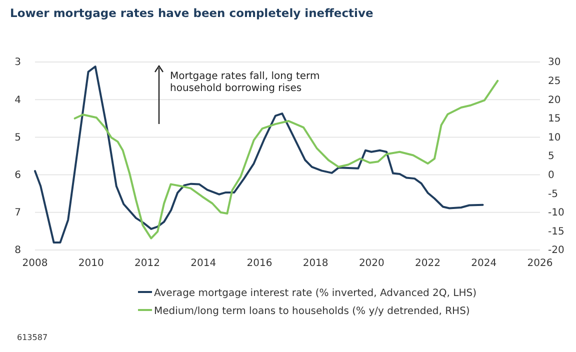 The width and height of the screenshot is (576, 352). I want to click on x-tick-label: 2010, so click(91, 264).